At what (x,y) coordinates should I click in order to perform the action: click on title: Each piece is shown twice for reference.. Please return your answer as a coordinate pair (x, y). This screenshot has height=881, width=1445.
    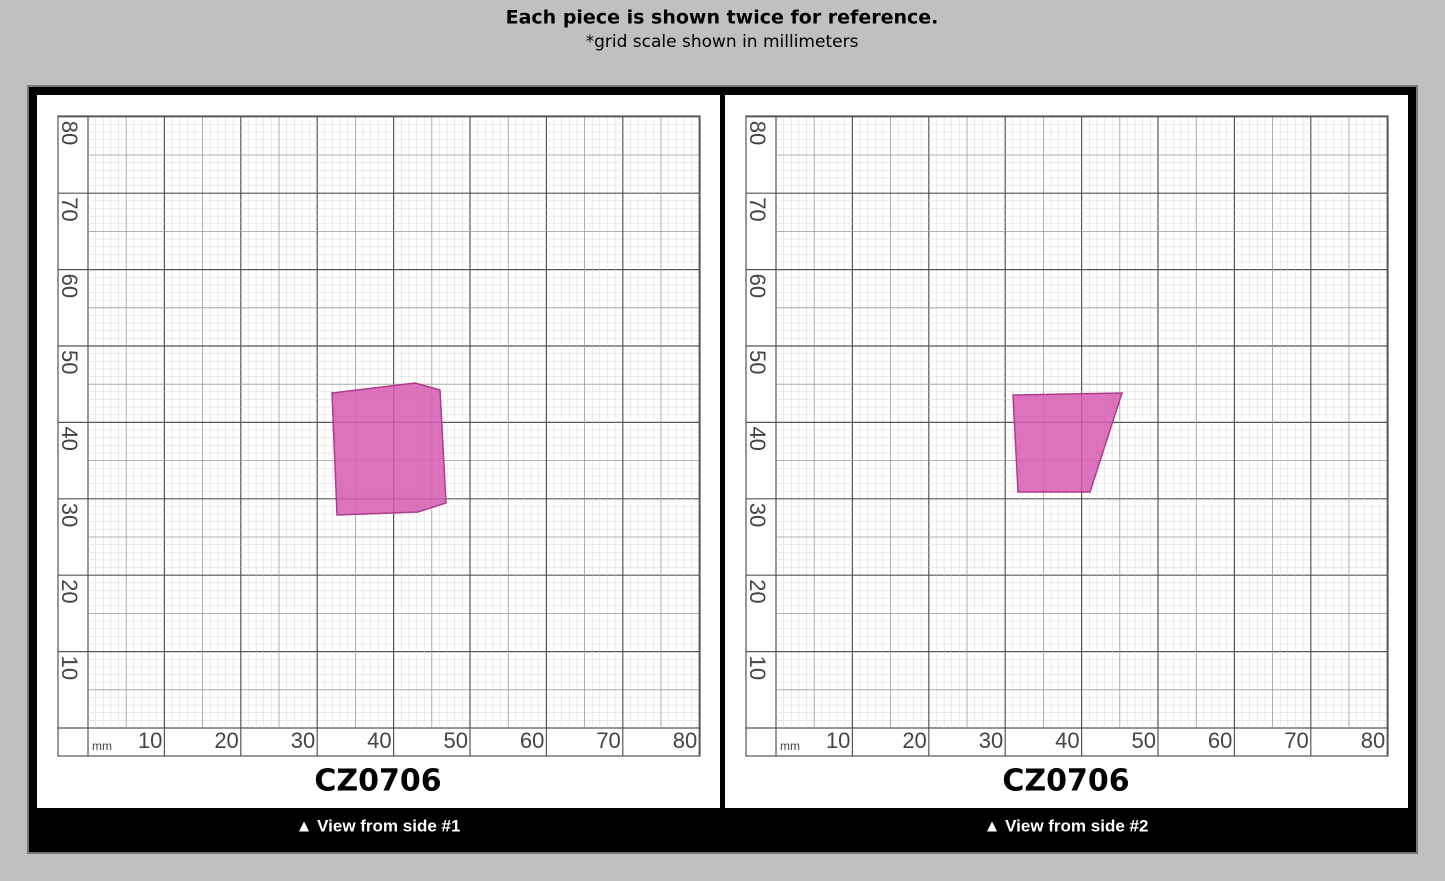
    Looking at the image, I should click on (722, 18).